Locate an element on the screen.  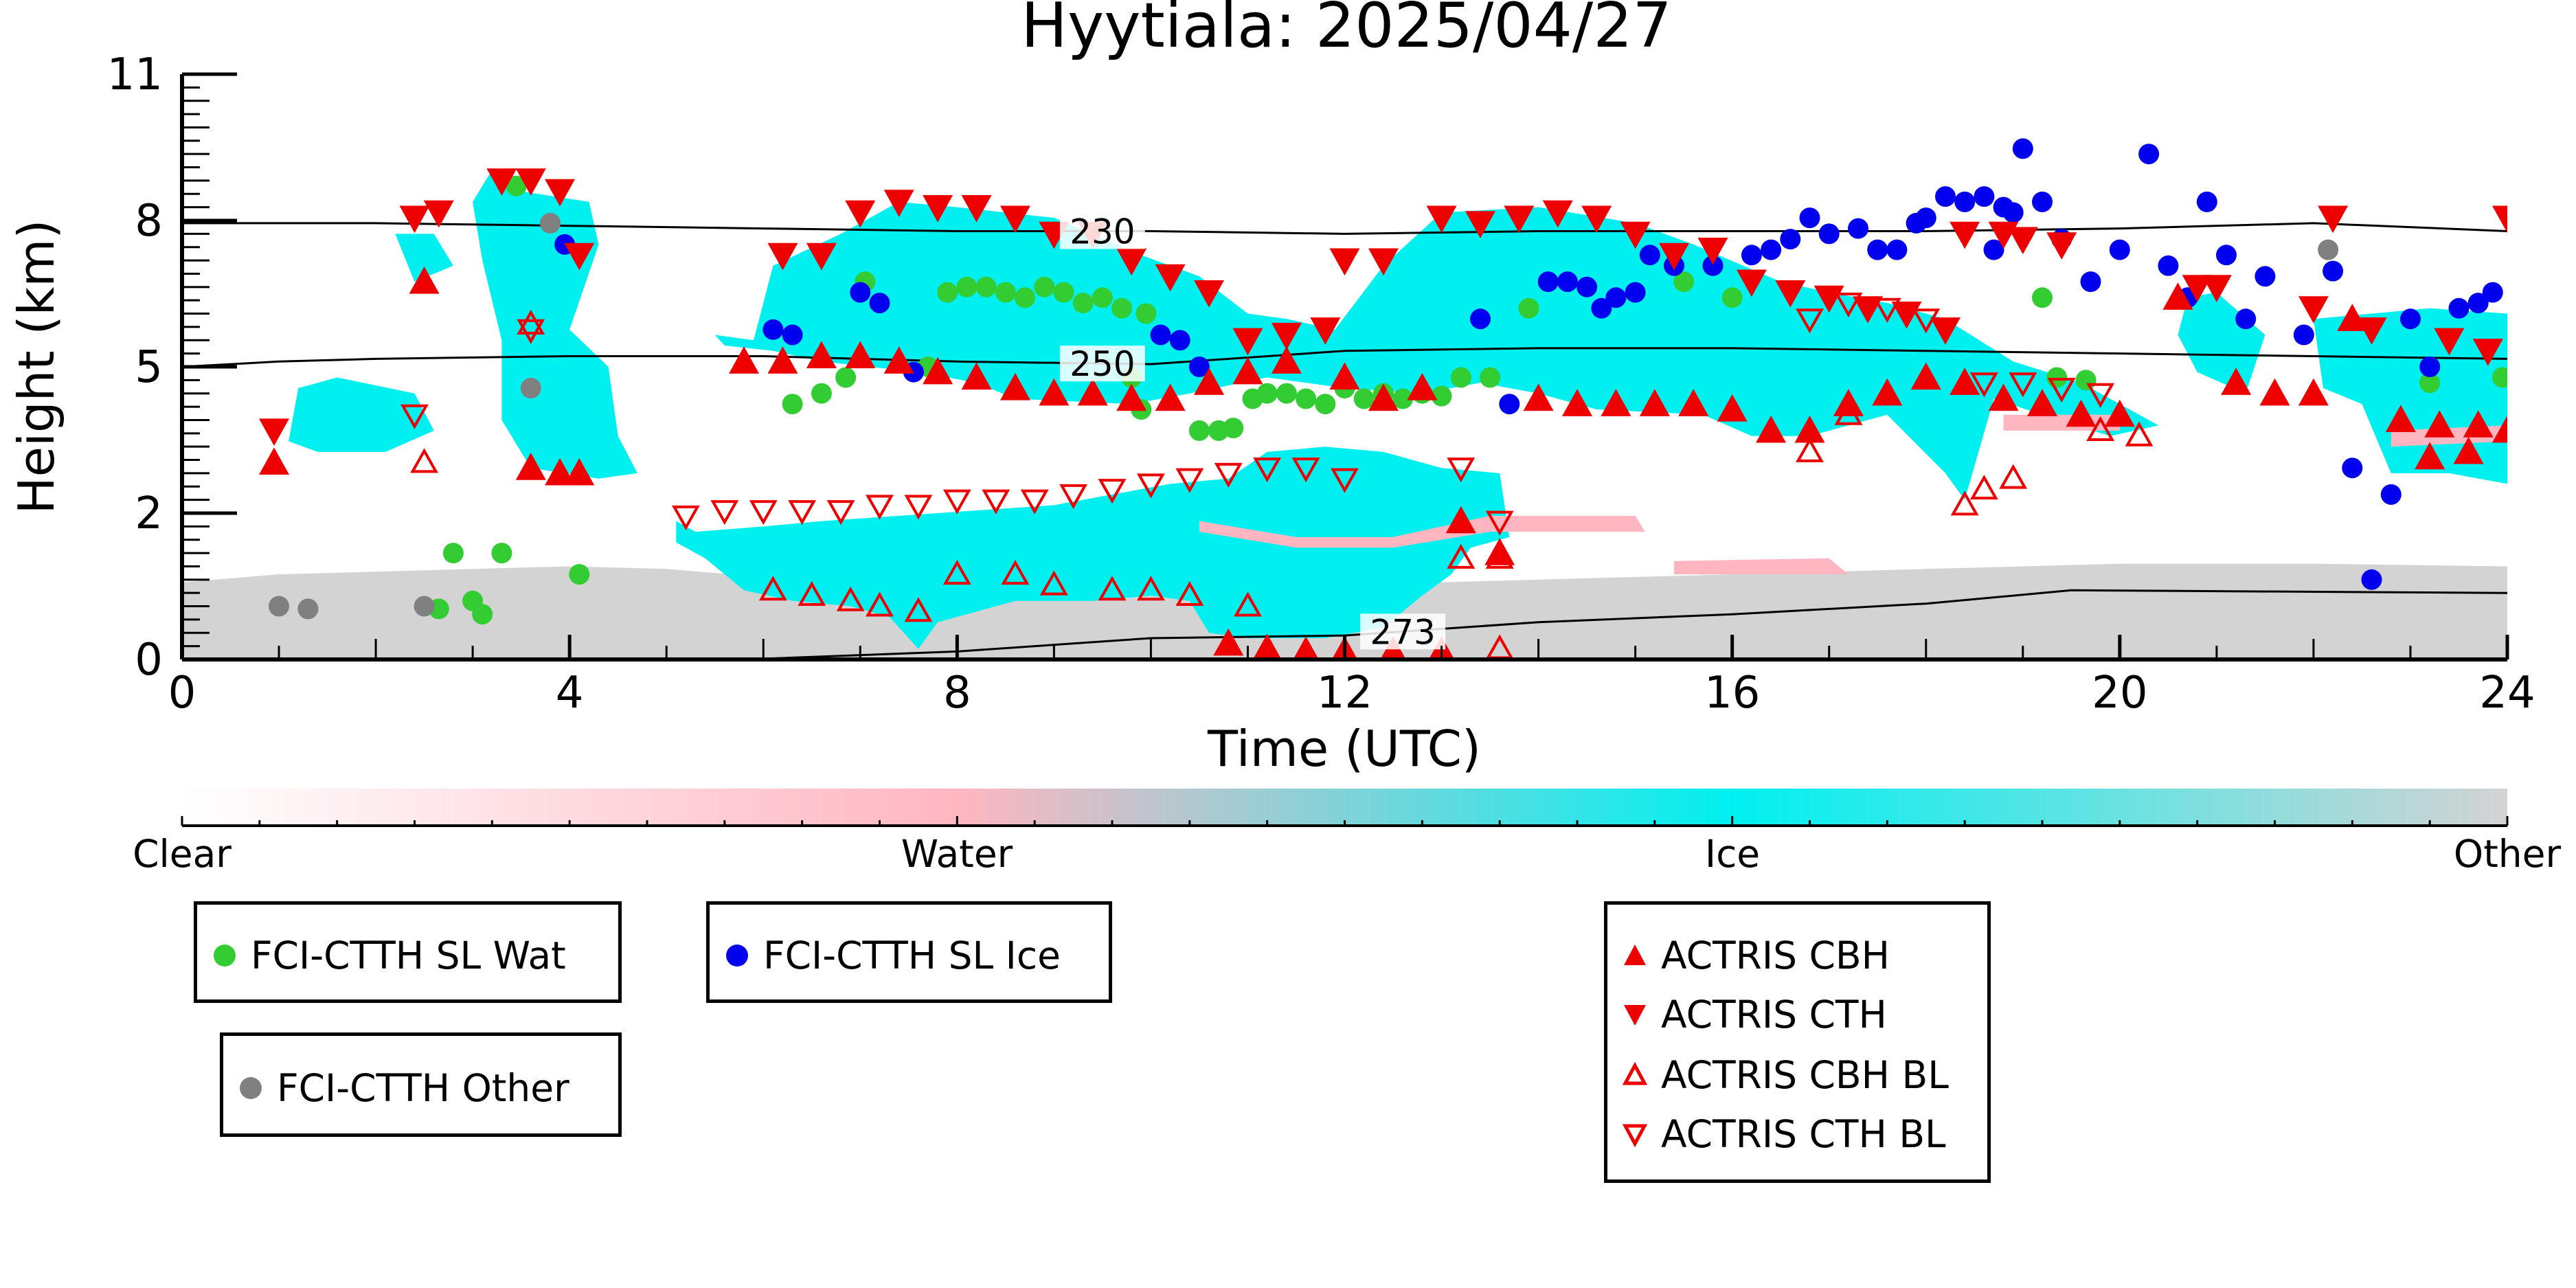
legend-label: ACTRIS CBH BL is located at coordinates (1805, 1075).